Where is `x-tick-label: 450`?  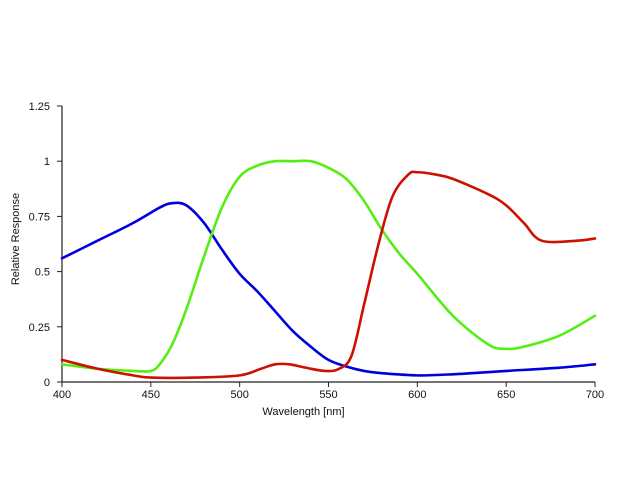
x-tick-label: 450 is located at coordinates (151, 395).